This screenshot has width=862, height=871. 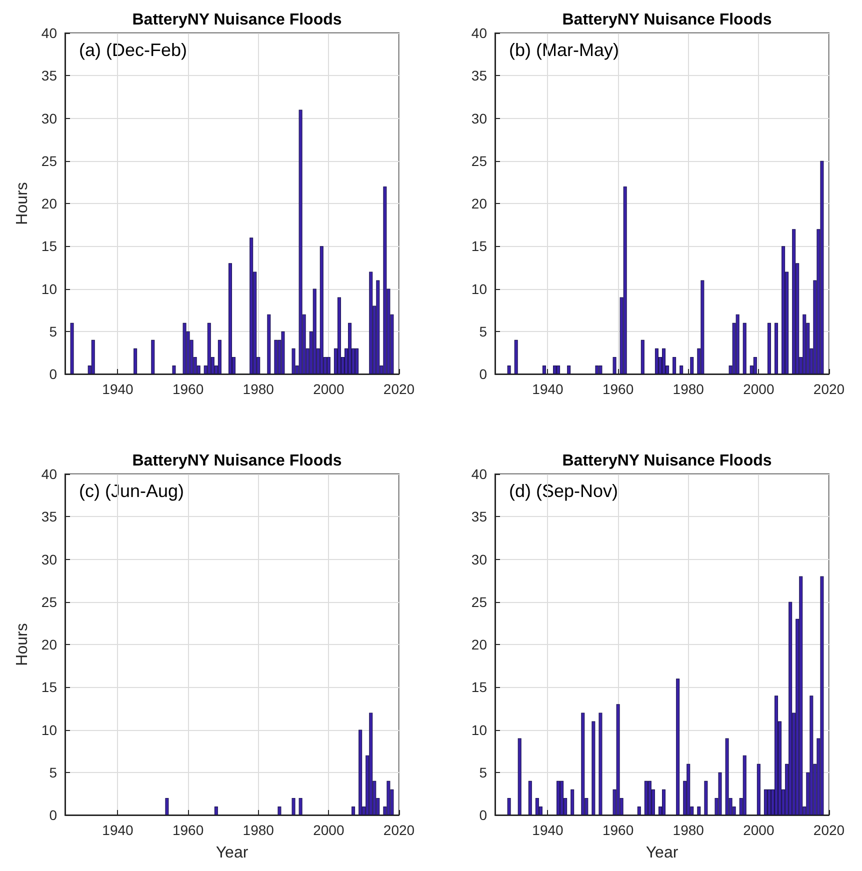 What do you see at coordinates (237, 20) in the screenshot?
I see `chart-title: BatteryNY Nuisance Floods` at bounding box center [237, 20].